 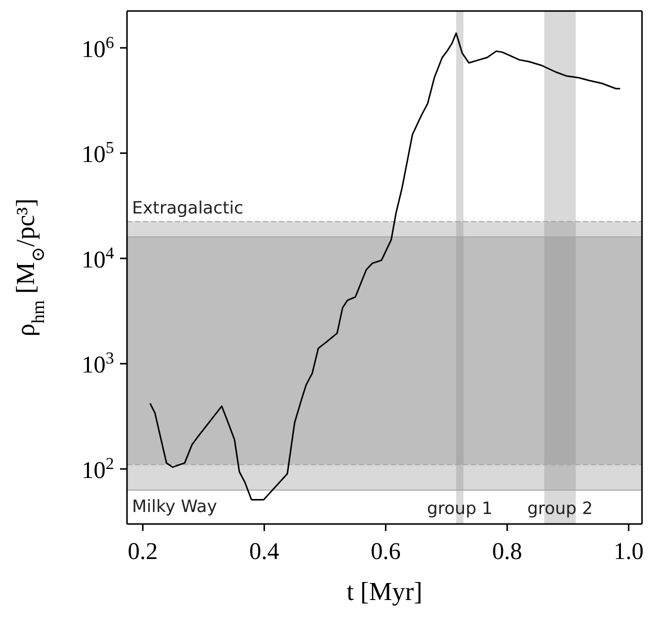 What do you see at coordinates (188, 208) in the screenshot?
I see `band-label: Extragalactic` at bounding box center [188, 208].